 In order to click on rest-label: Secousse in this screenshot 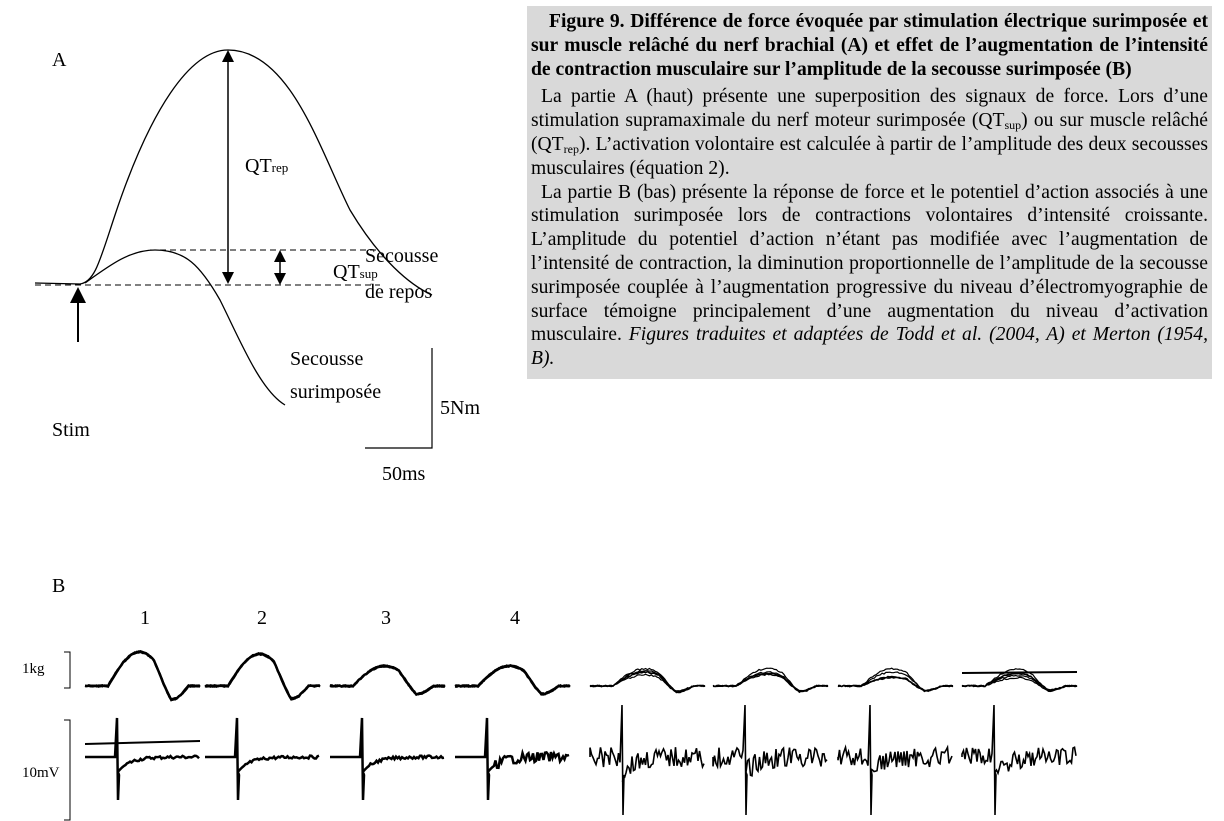, I will do `click(401, 256)`.